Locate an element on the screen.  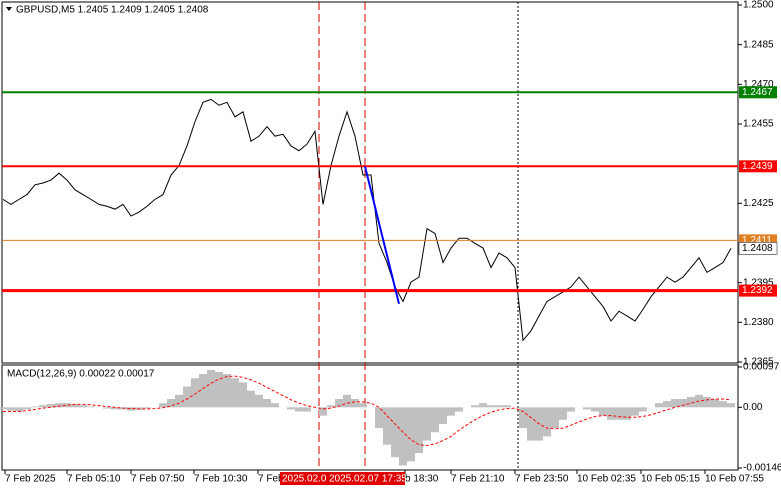
y-tick-label: 1.2365 is located at coordinates (758, 362).